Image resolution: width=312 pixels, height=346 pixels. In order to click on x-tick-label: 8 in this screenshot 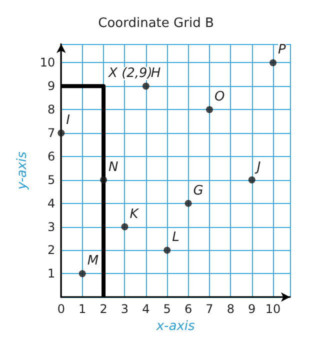, I will do `click(230, 309)`.